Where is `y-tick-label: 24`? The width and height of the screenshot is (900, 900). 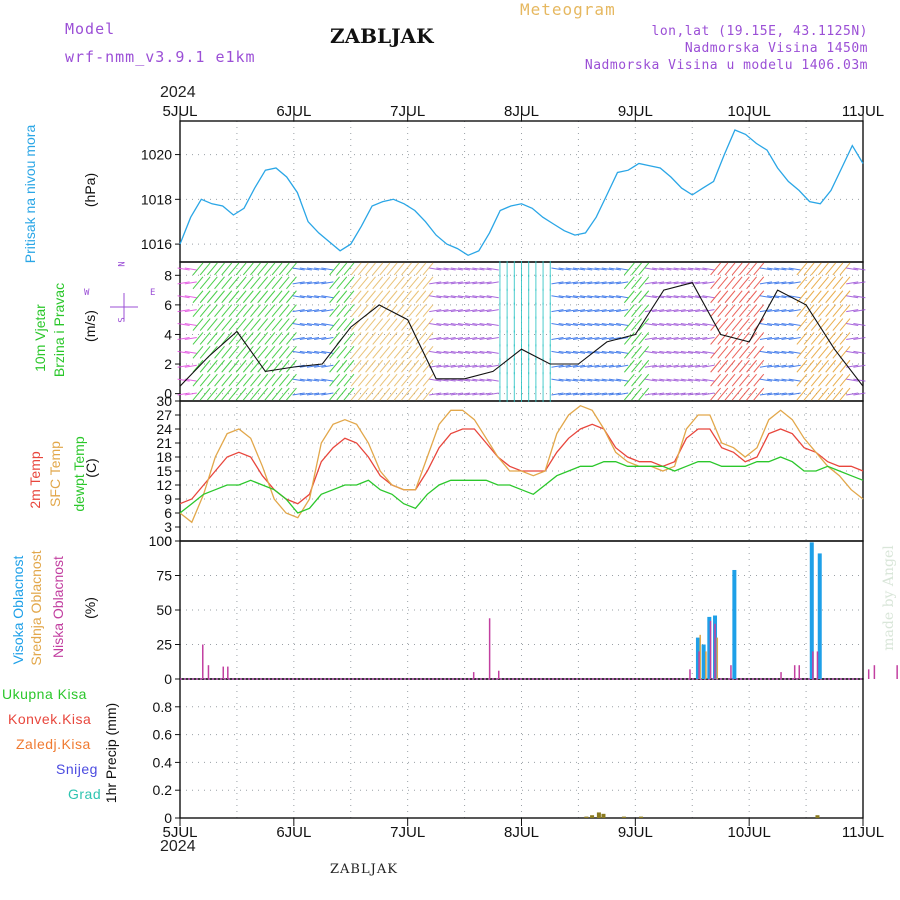
y-tick-label: 24 is located at coordinates (164, 429).